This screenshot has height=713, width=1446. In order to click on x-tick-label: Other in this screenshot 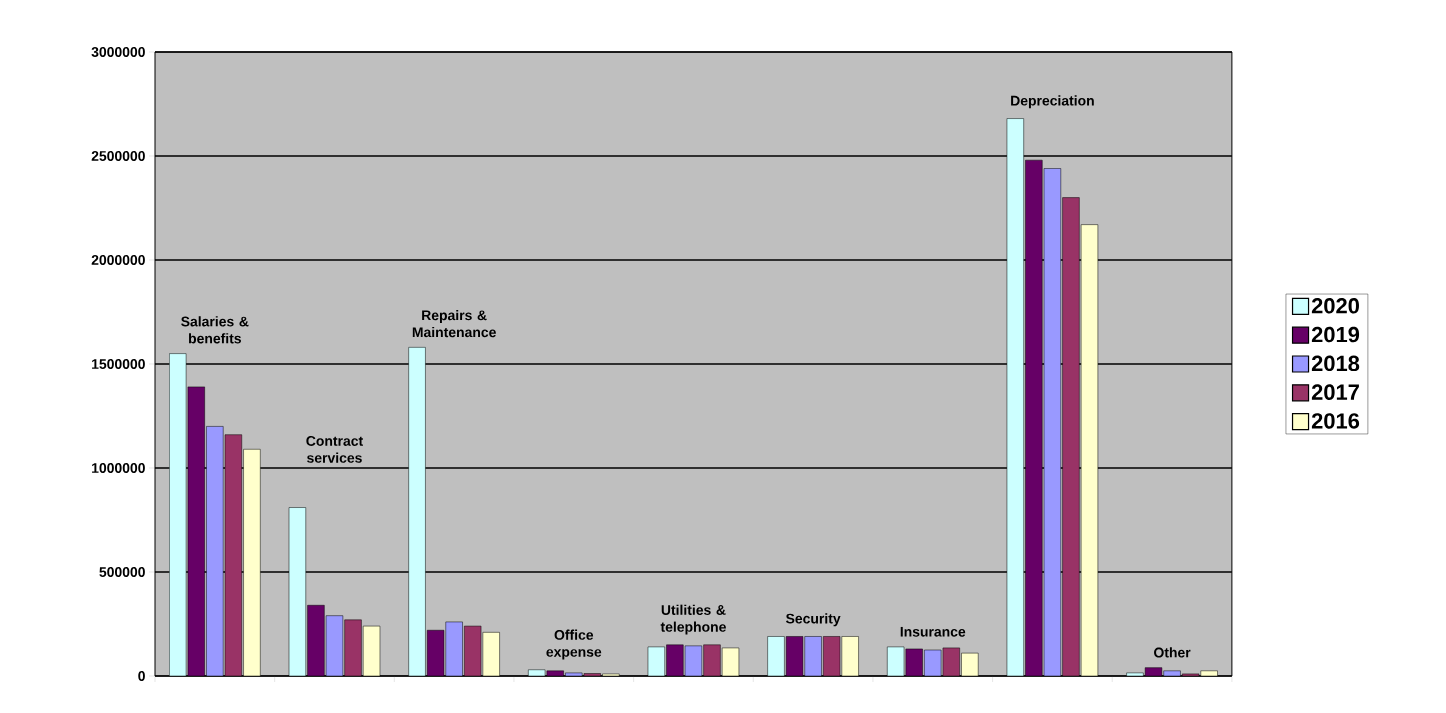, I will do `click(1172, 652)`.